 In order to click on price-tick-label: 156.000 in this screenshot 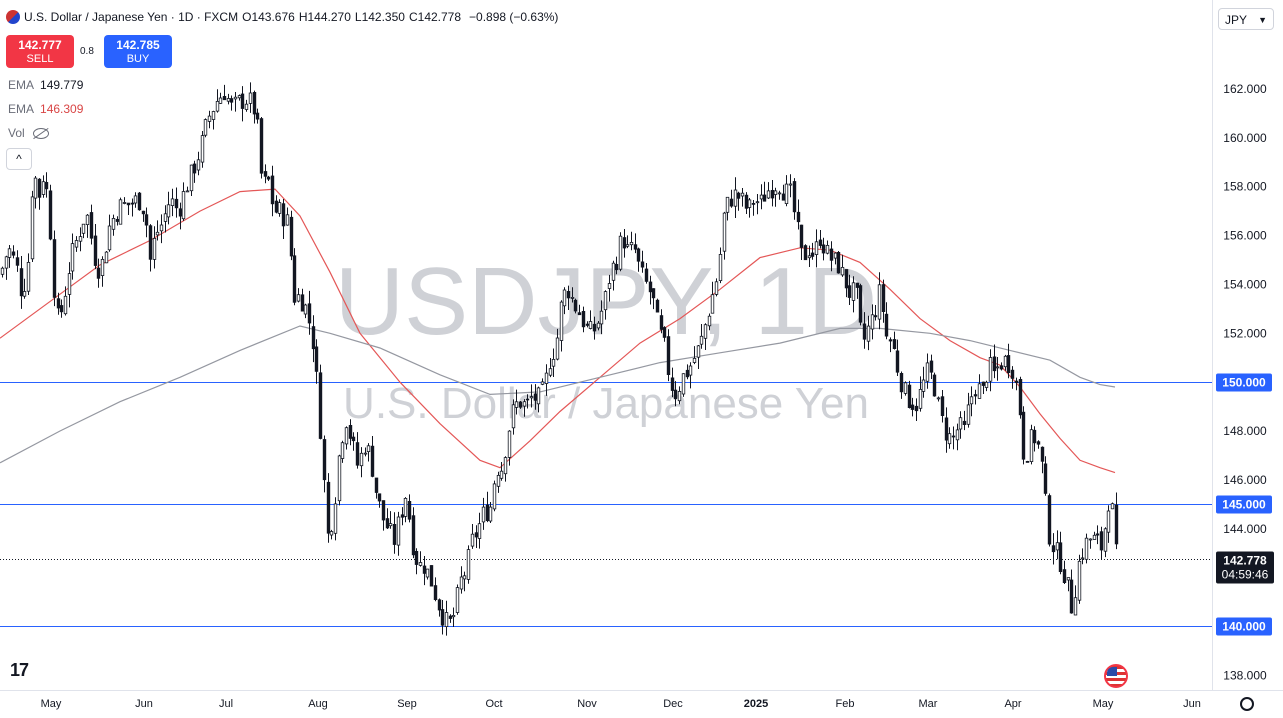, I will do `click(1245, 236)`.